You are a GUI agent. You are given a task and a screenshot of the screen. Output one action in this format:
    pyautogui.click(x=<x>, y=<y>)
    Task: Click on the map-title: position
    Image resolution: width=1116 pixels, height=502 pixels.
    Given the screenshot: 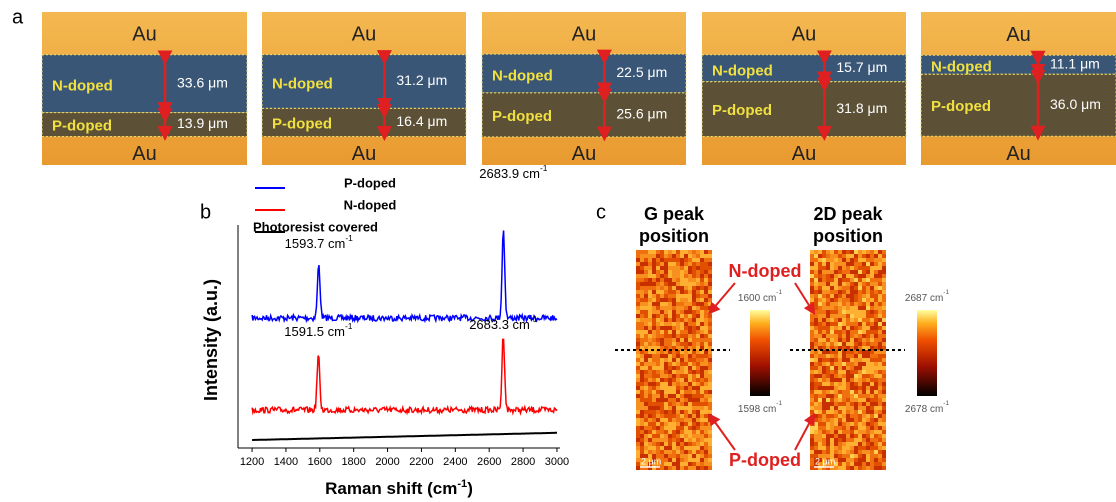 What is the action you would take?
    pyautogui.click(x=848, y=236)
    